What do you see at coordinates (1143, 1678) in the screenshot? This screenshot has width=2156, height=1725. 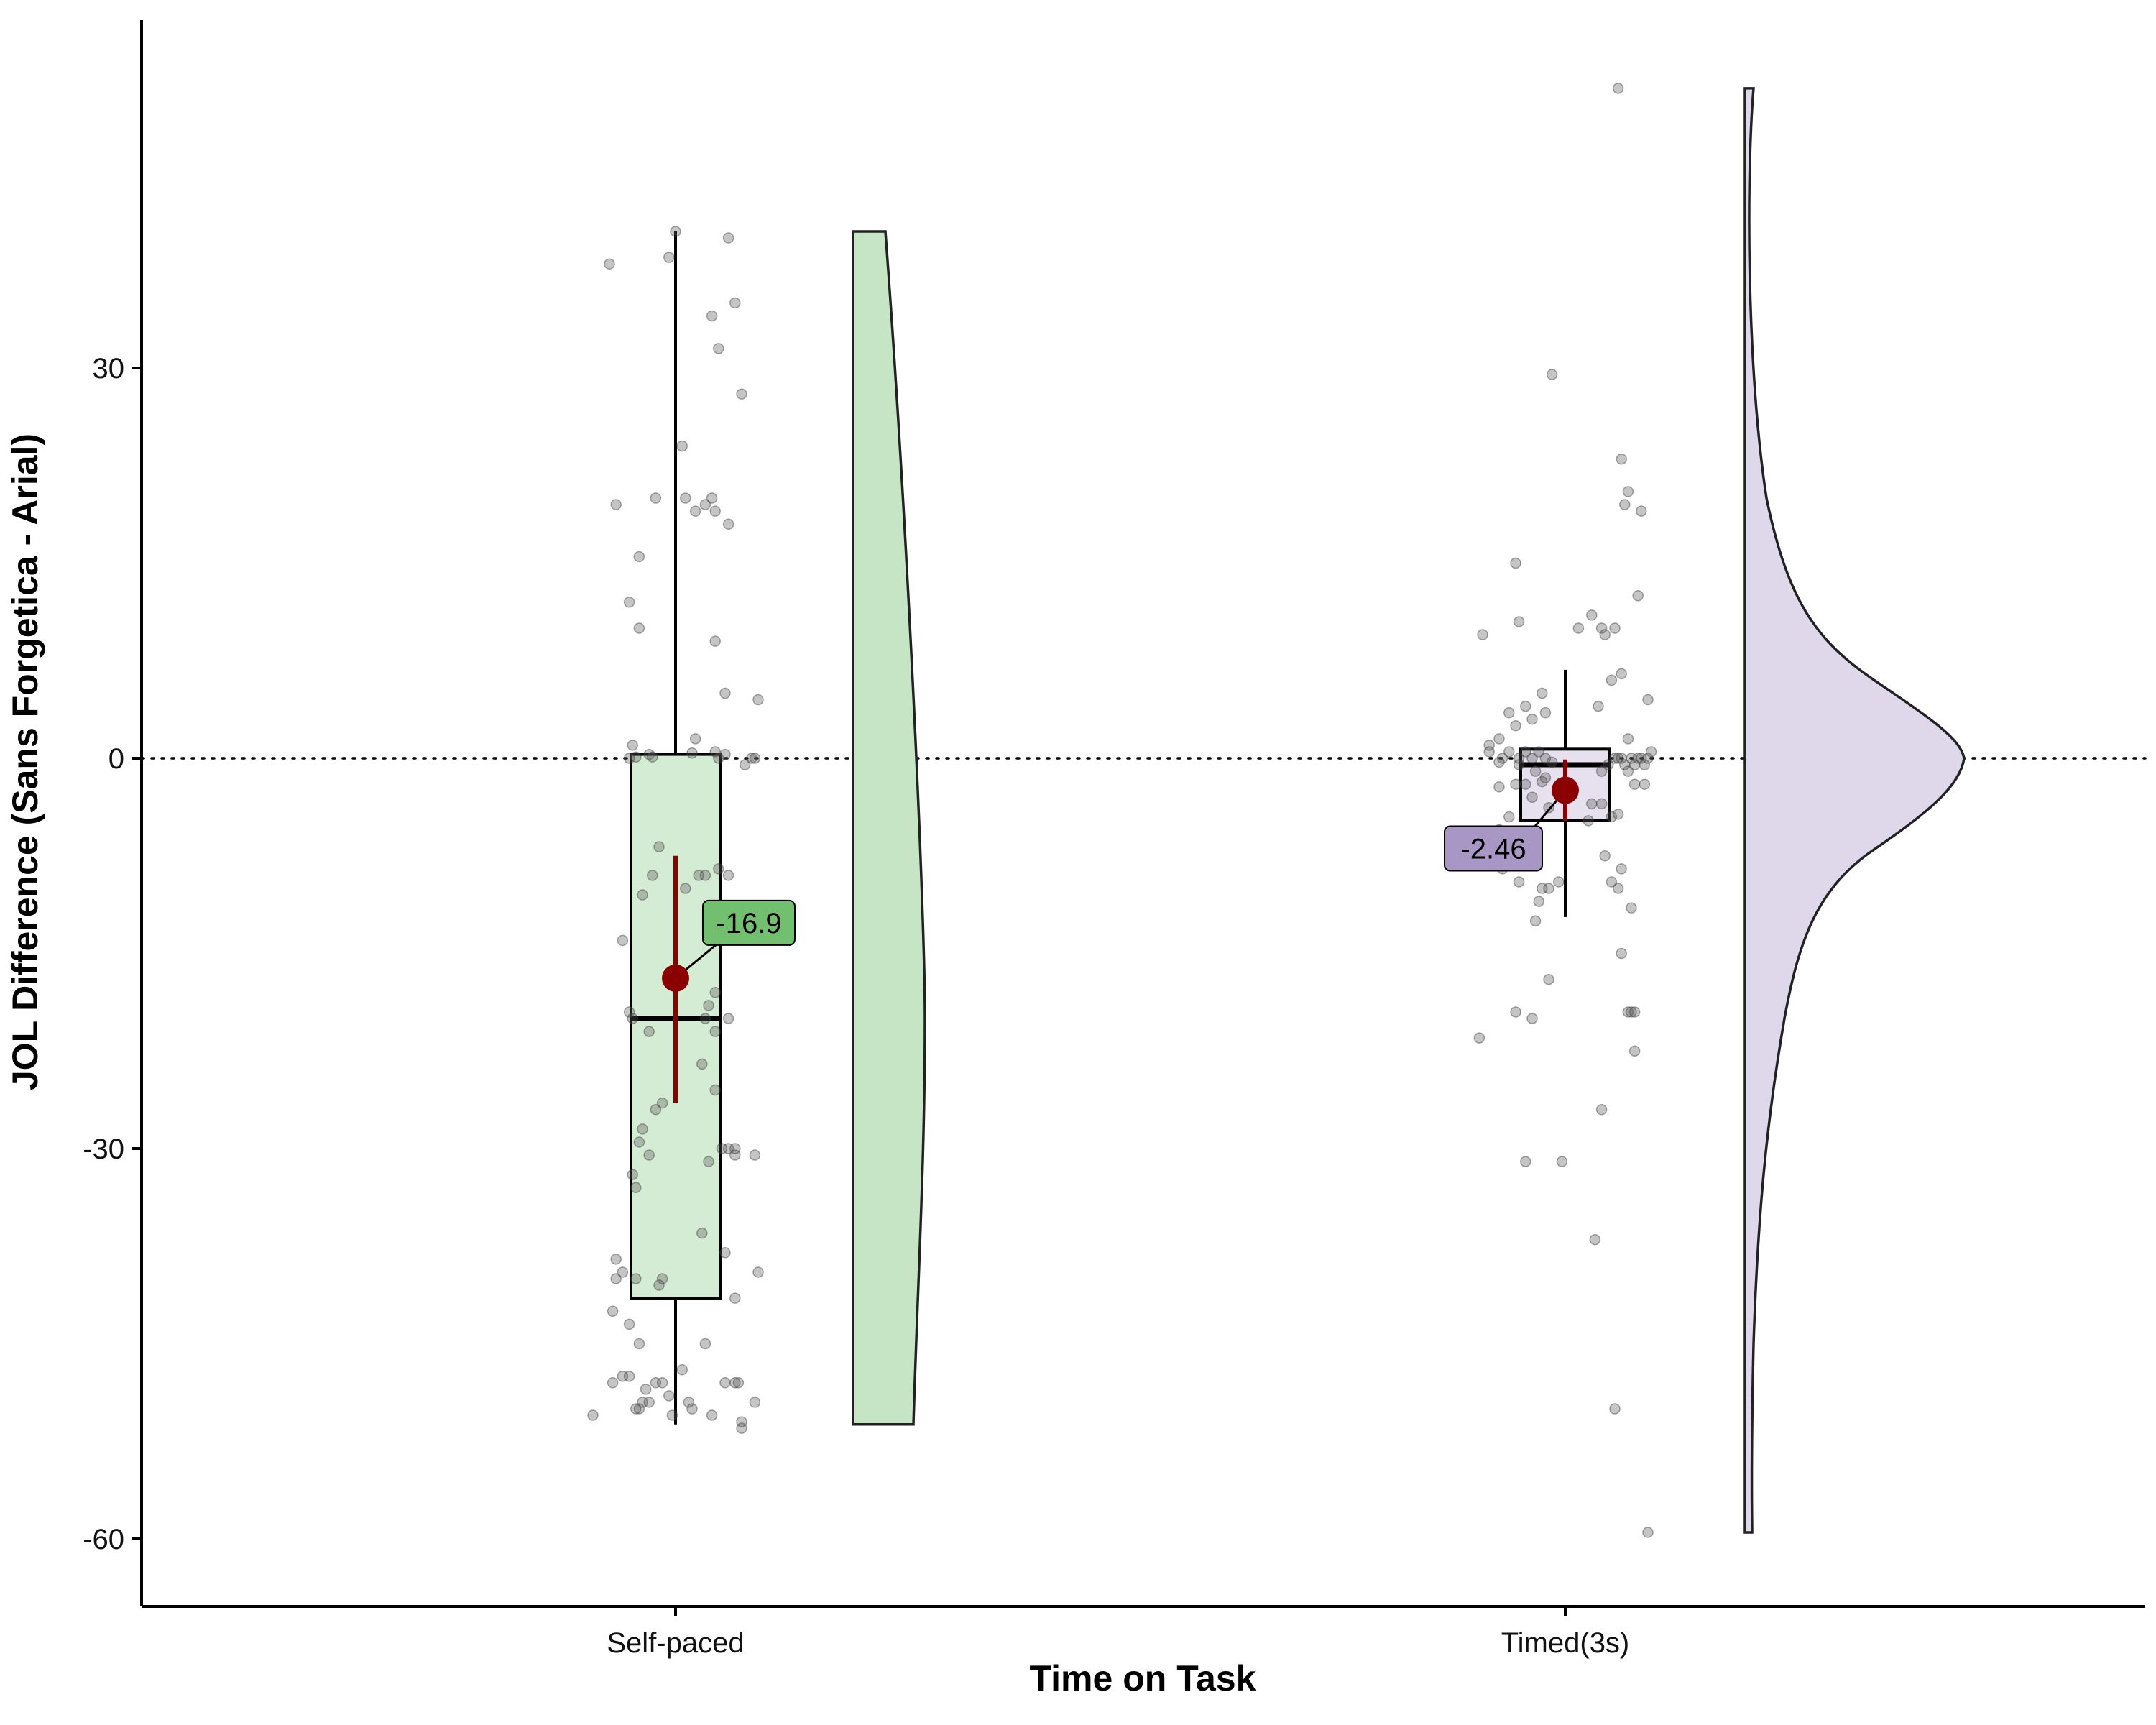 I see `x-axis-title: Time on Task` at bounding box center [1143, 1678].